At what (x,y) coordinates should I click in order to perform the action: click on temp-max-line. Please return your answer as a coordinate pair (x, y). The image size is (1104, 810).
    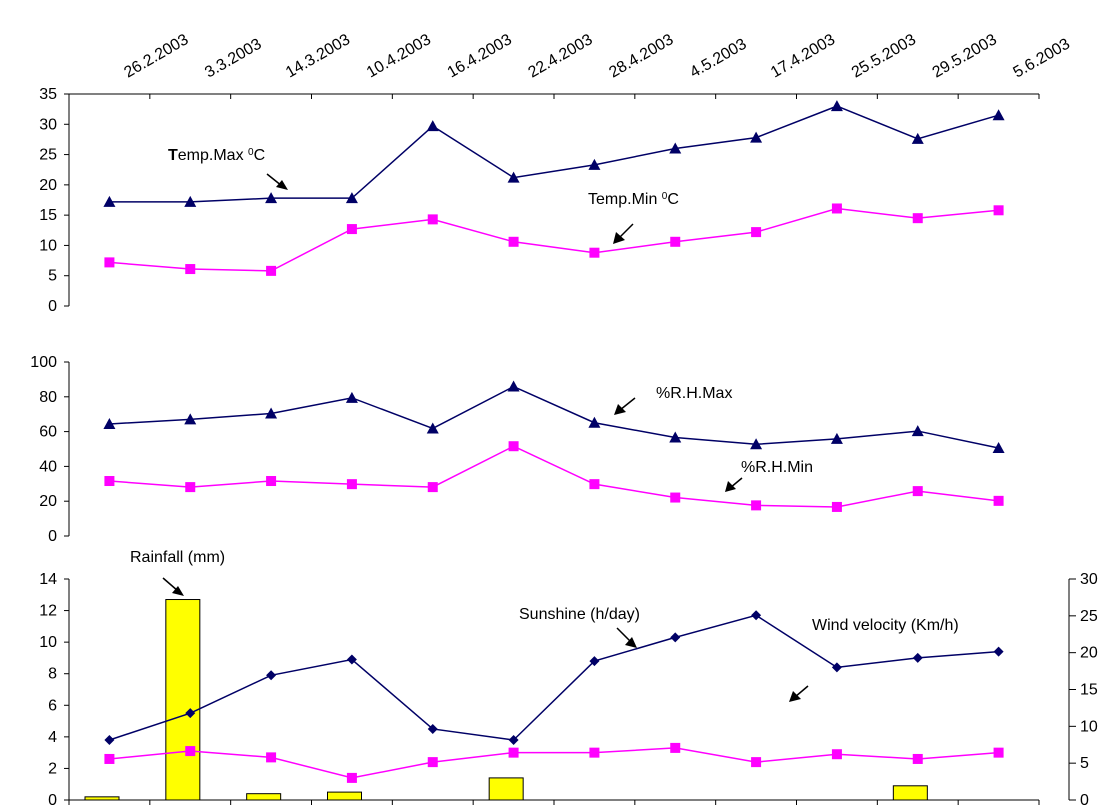
    Looking at the image, I should click on (554, 154).